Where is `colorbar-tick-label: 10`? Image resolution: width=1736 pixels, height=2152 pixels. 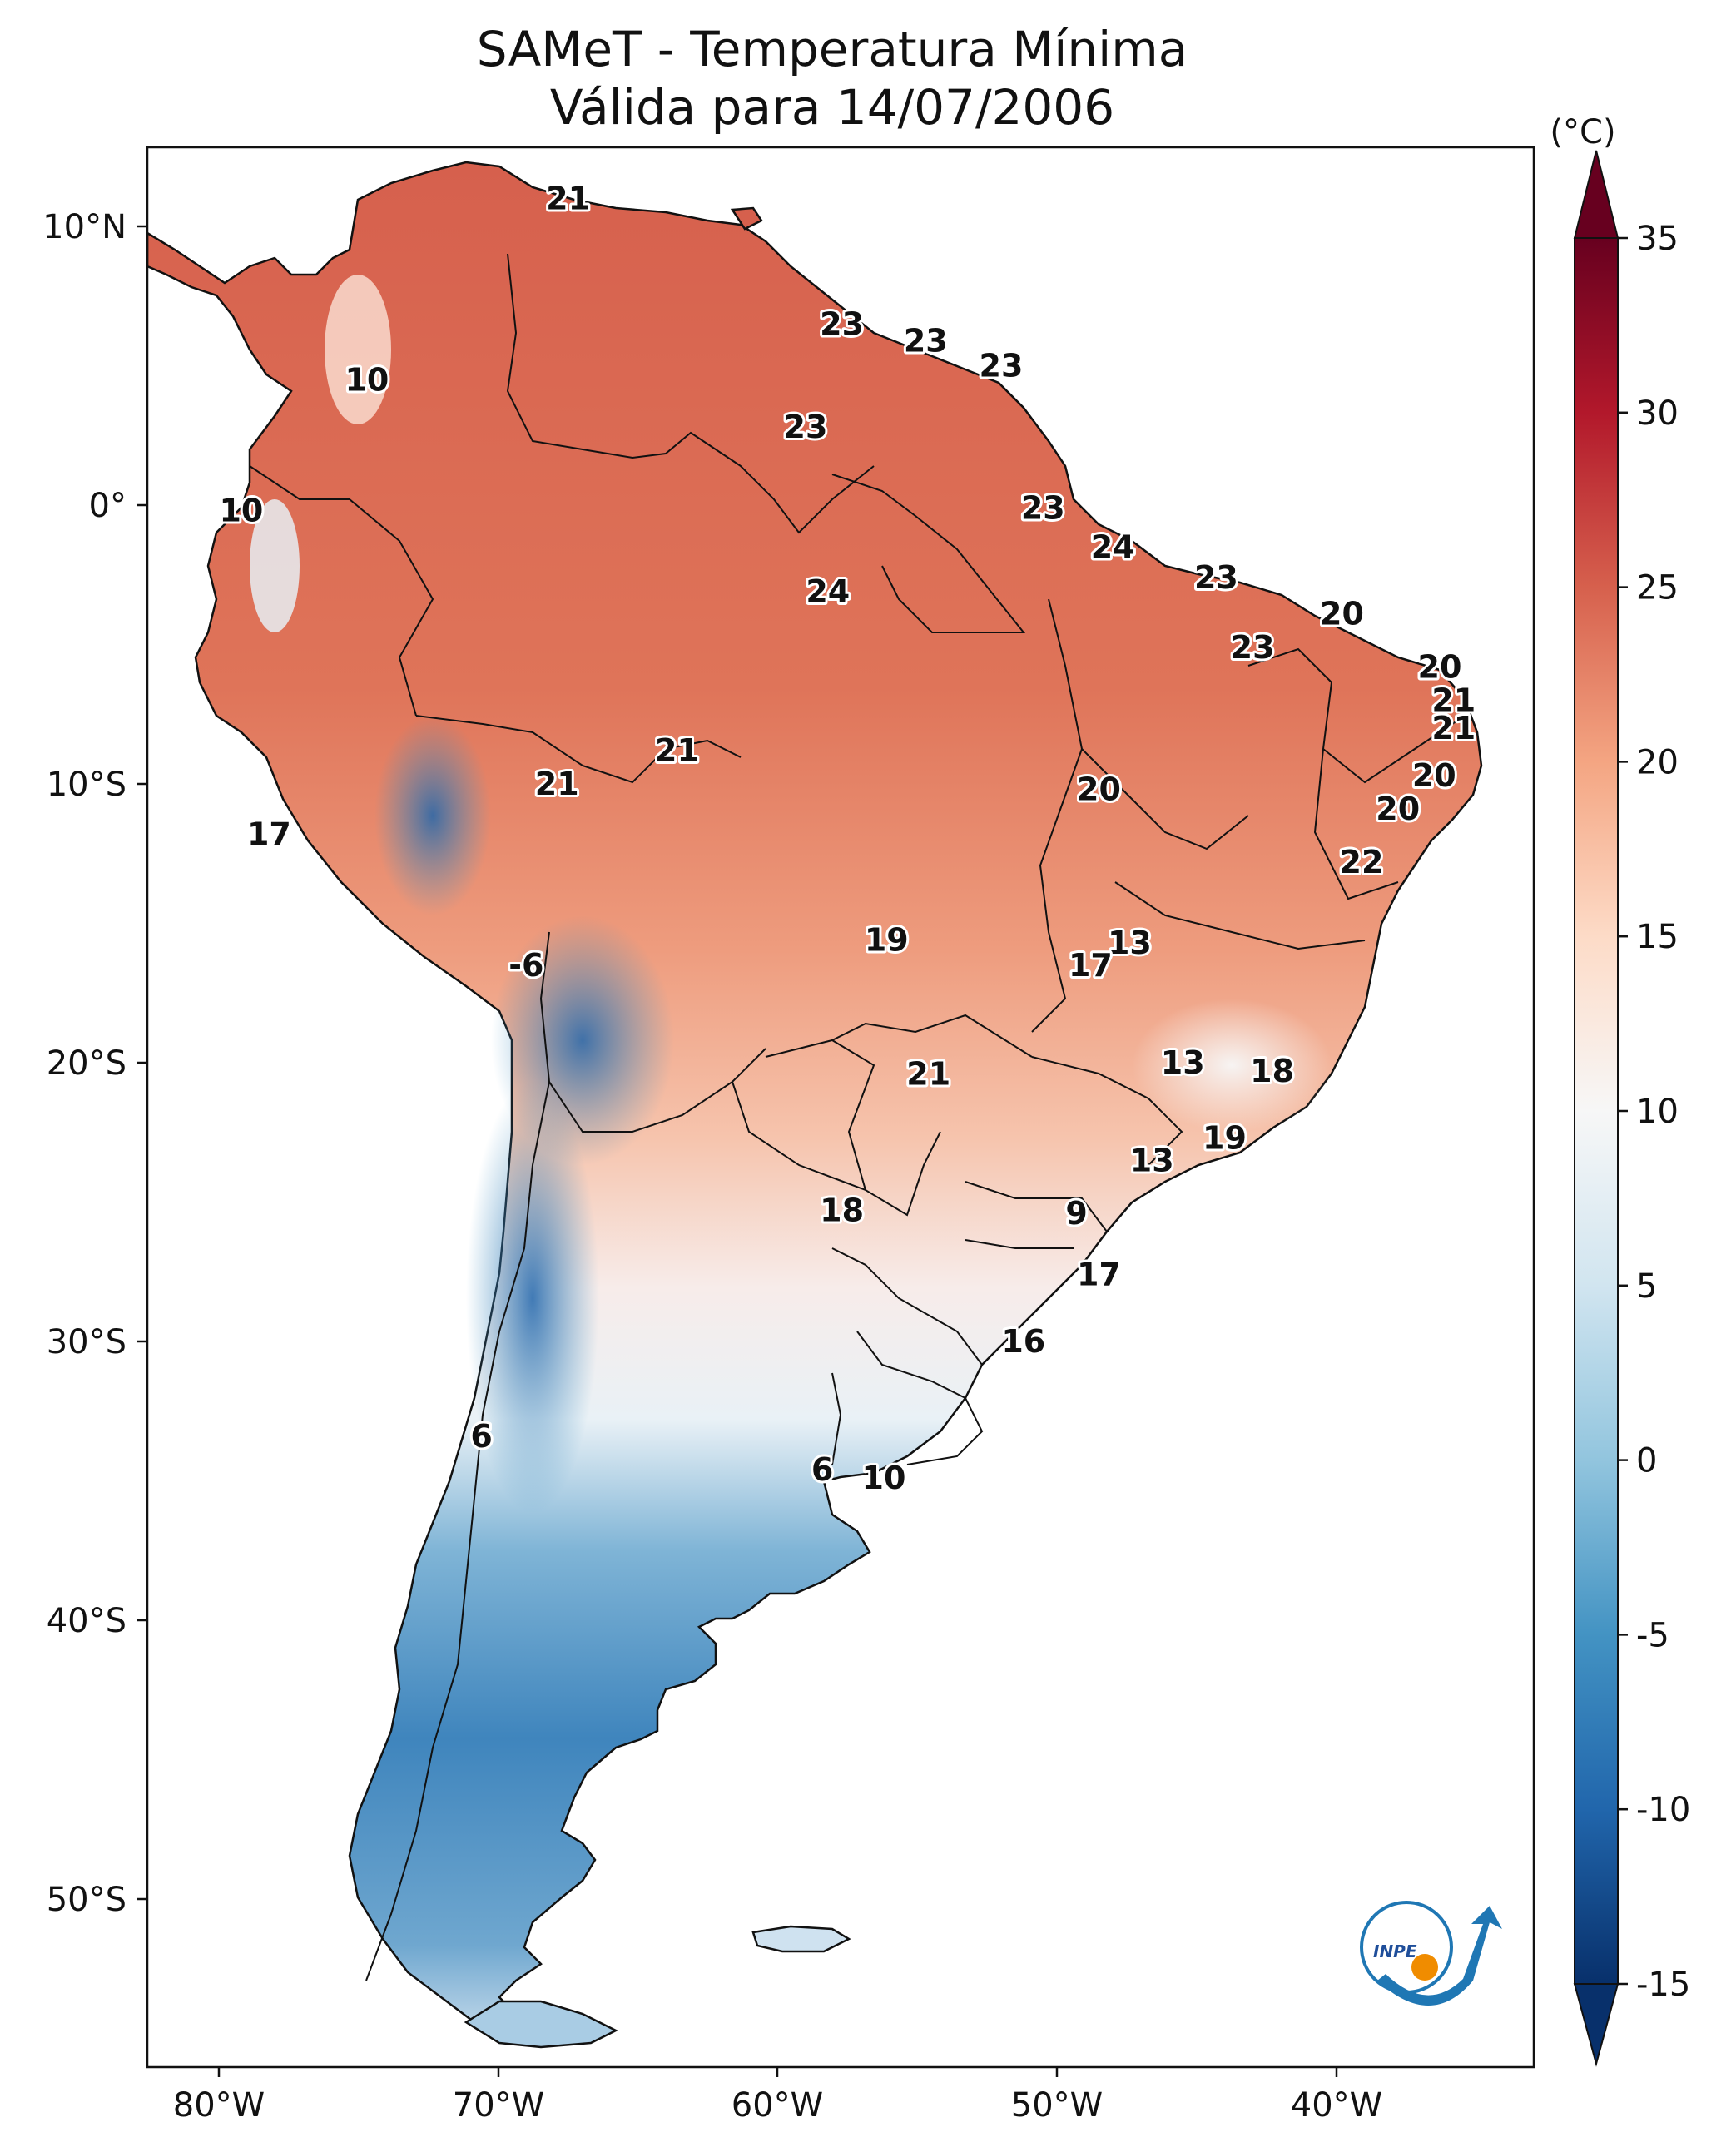
colorbar-tick-label: 10 is located at coordinates (1658, 1112).